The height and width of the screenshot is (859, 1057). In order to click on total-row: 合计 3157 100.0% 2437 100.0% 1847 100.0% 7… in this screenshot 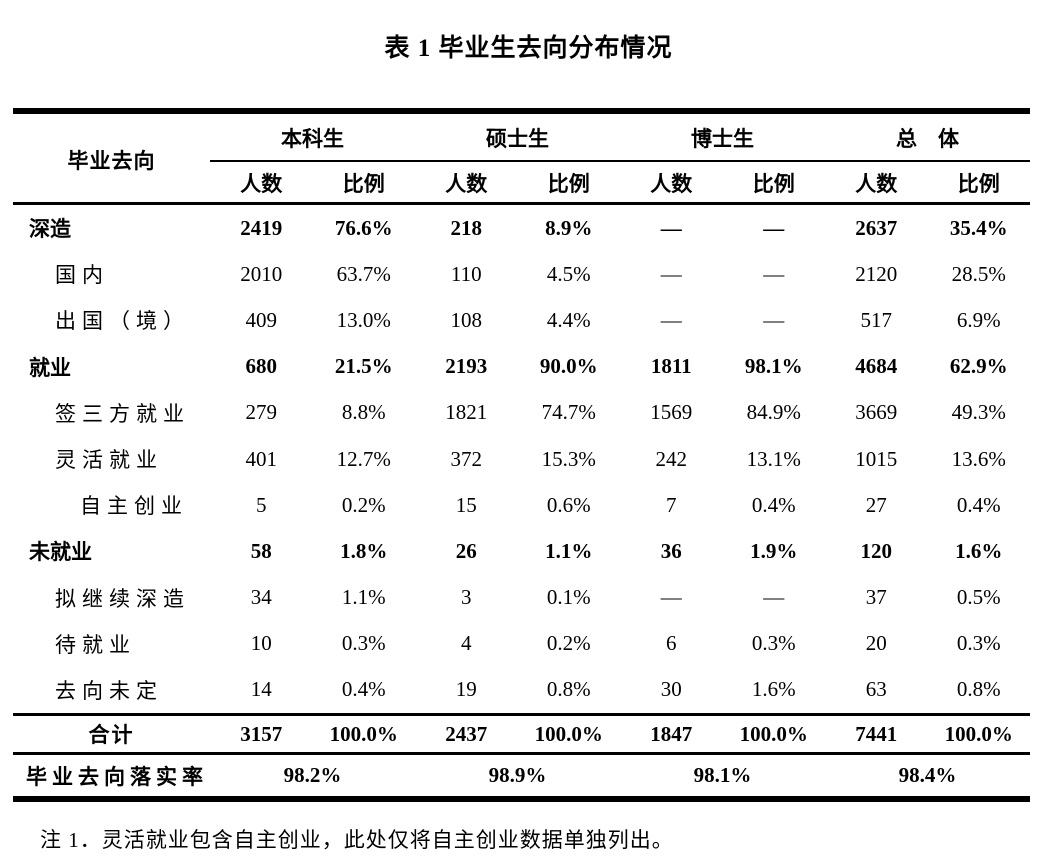, I will do `click(521, 734)`.